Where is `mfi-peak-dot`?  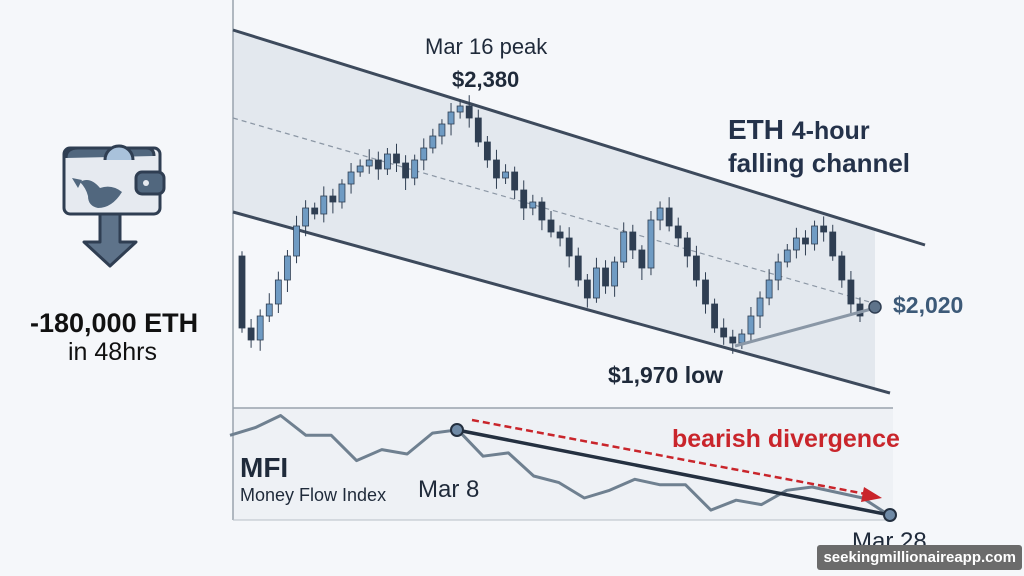
mfi-peak-dot is located at coordinates (457, 430).